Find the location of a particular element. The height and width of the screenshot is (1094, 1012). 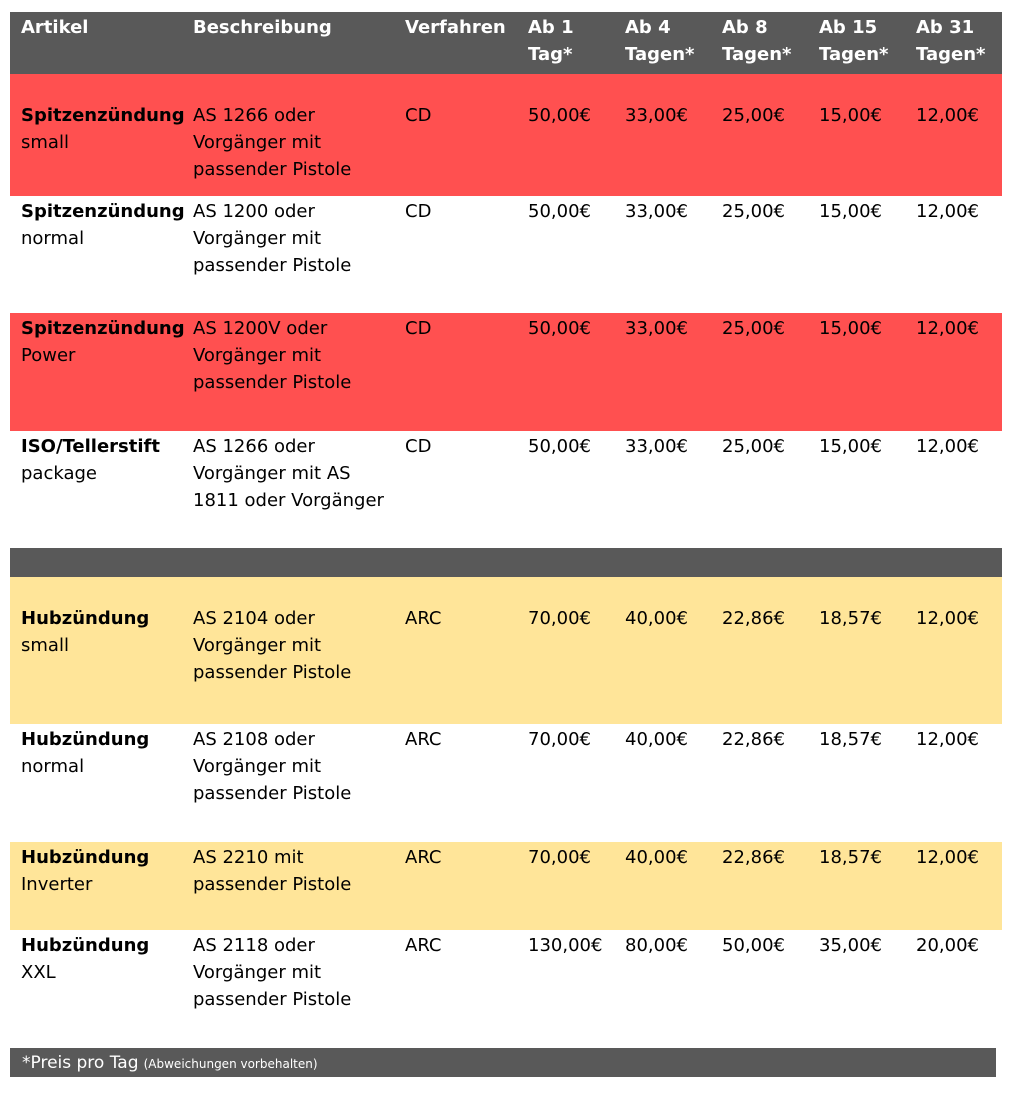

price-31-days-cell: 20,00€ is located at coordinates (953, 980).